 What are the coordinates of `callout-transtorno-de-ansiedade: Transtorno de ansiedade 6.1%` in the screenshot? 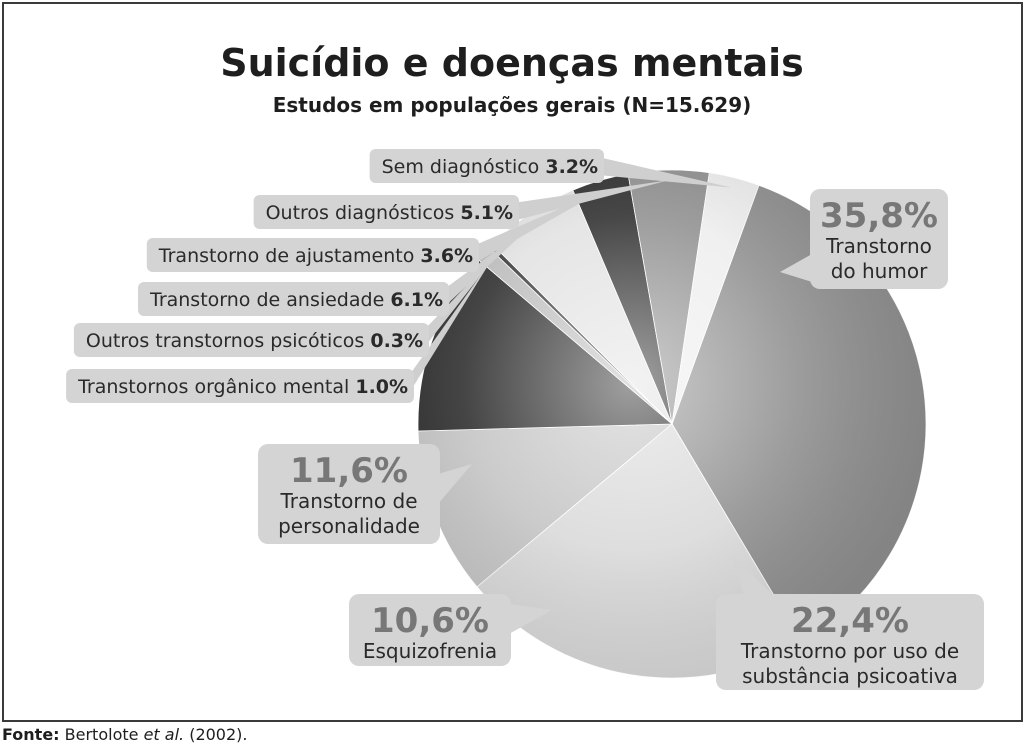 It's located at (337, 268).